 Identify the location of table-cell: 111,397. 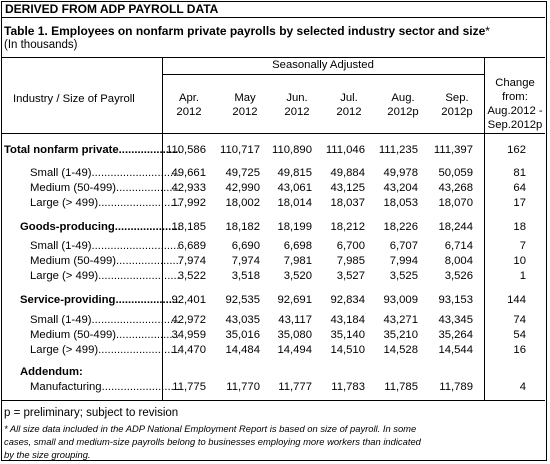
(453, 150).